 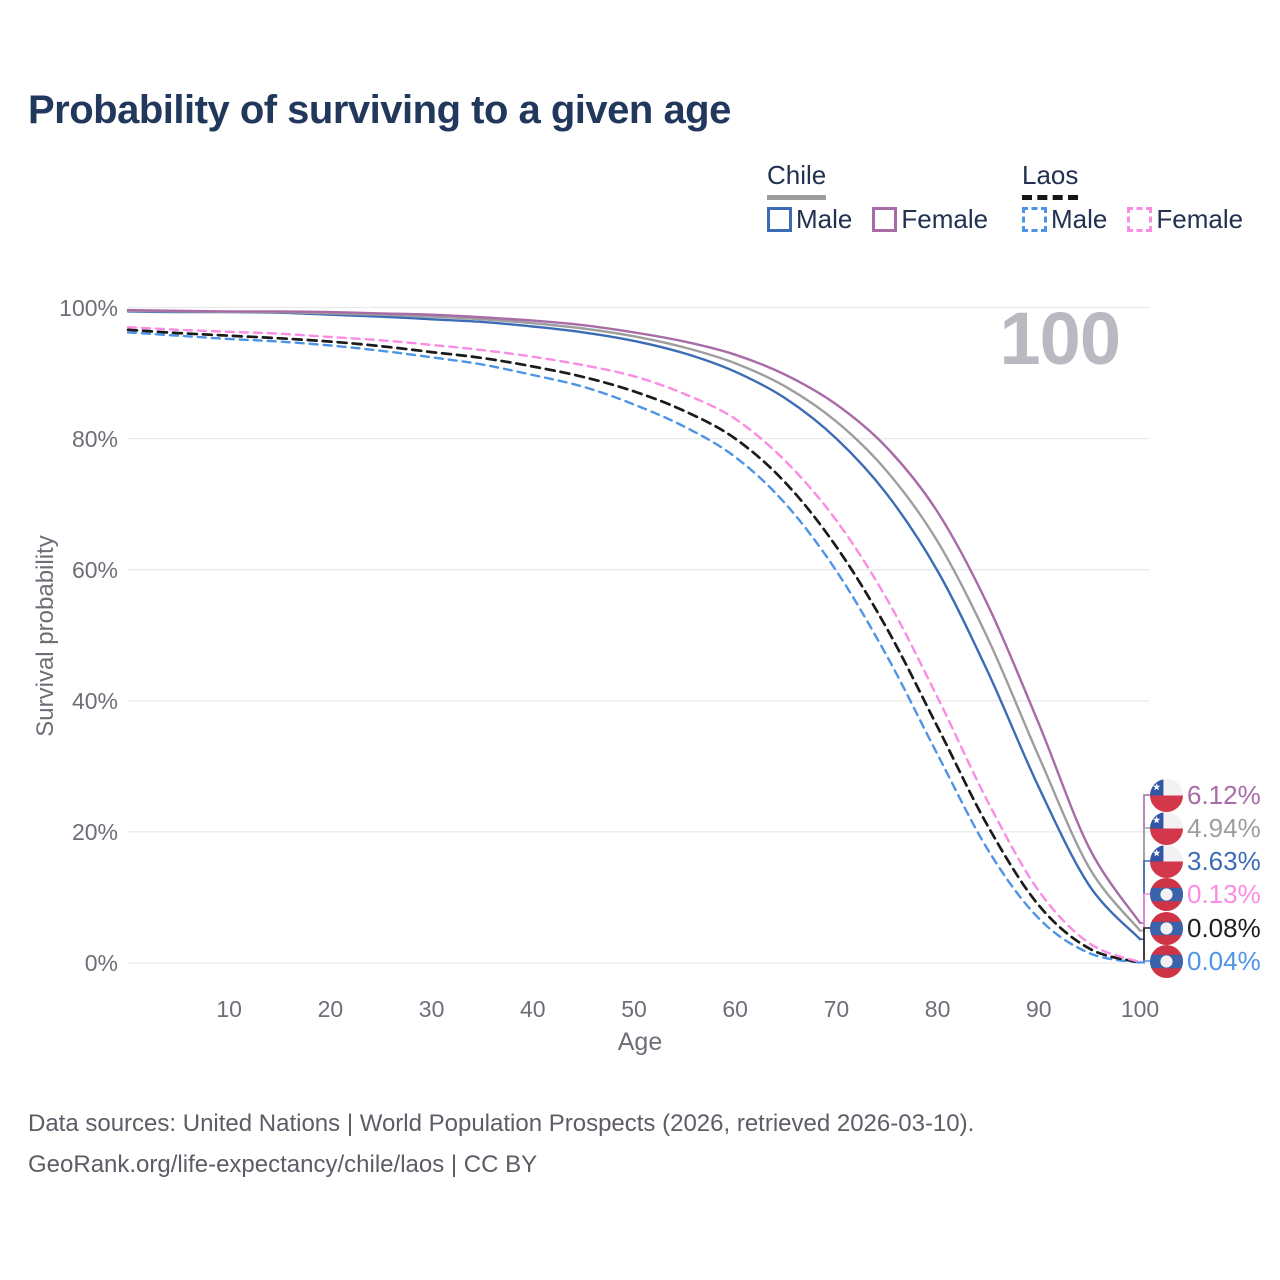 I want to click on legend-checkbox-chile-male, so click(x=779, y=219).